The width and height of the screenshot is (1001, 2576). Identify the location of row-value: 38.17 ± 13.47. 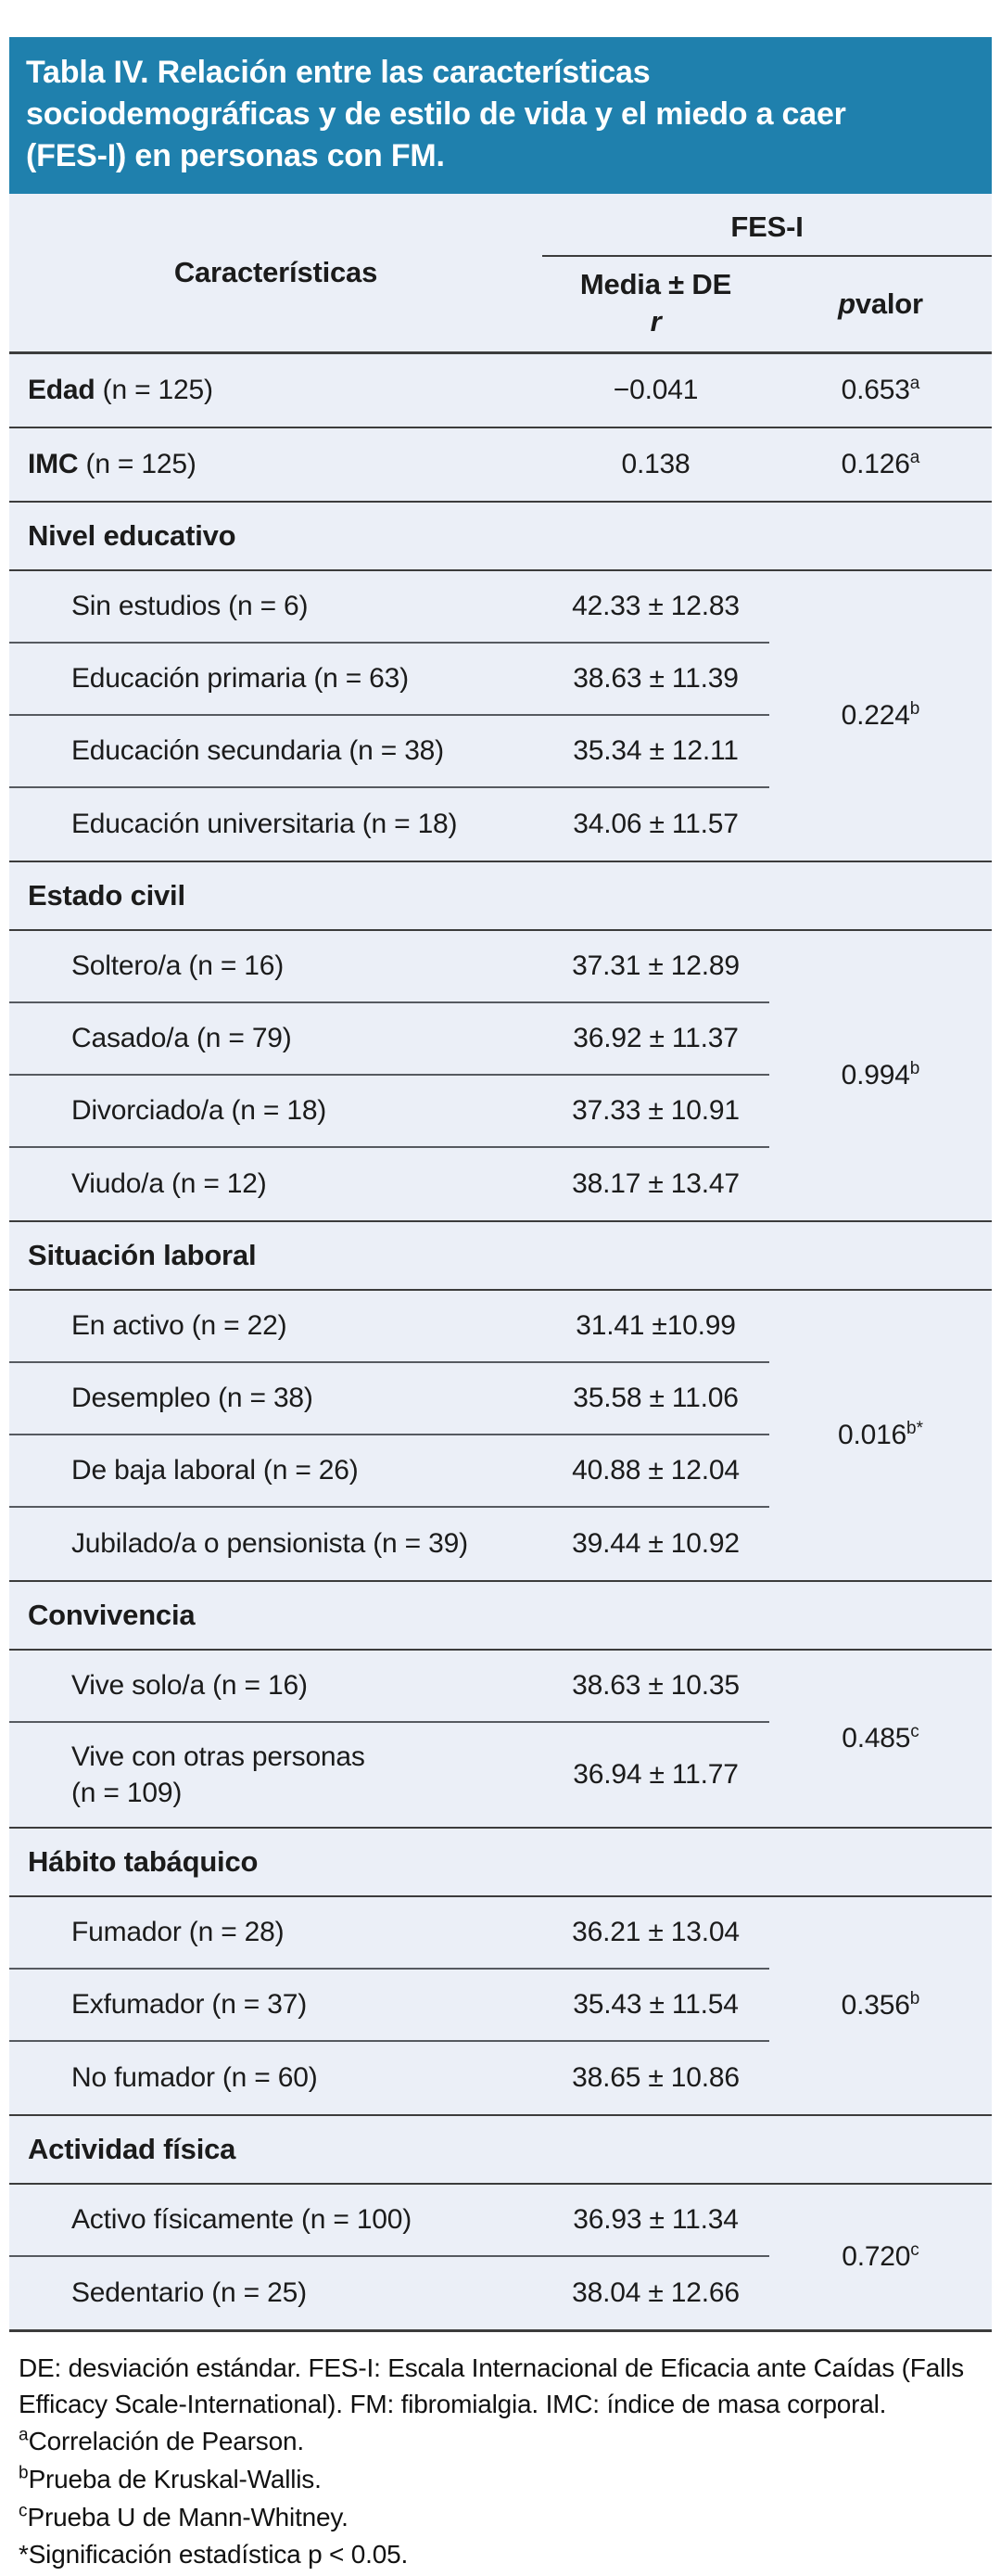
(656, 1184).